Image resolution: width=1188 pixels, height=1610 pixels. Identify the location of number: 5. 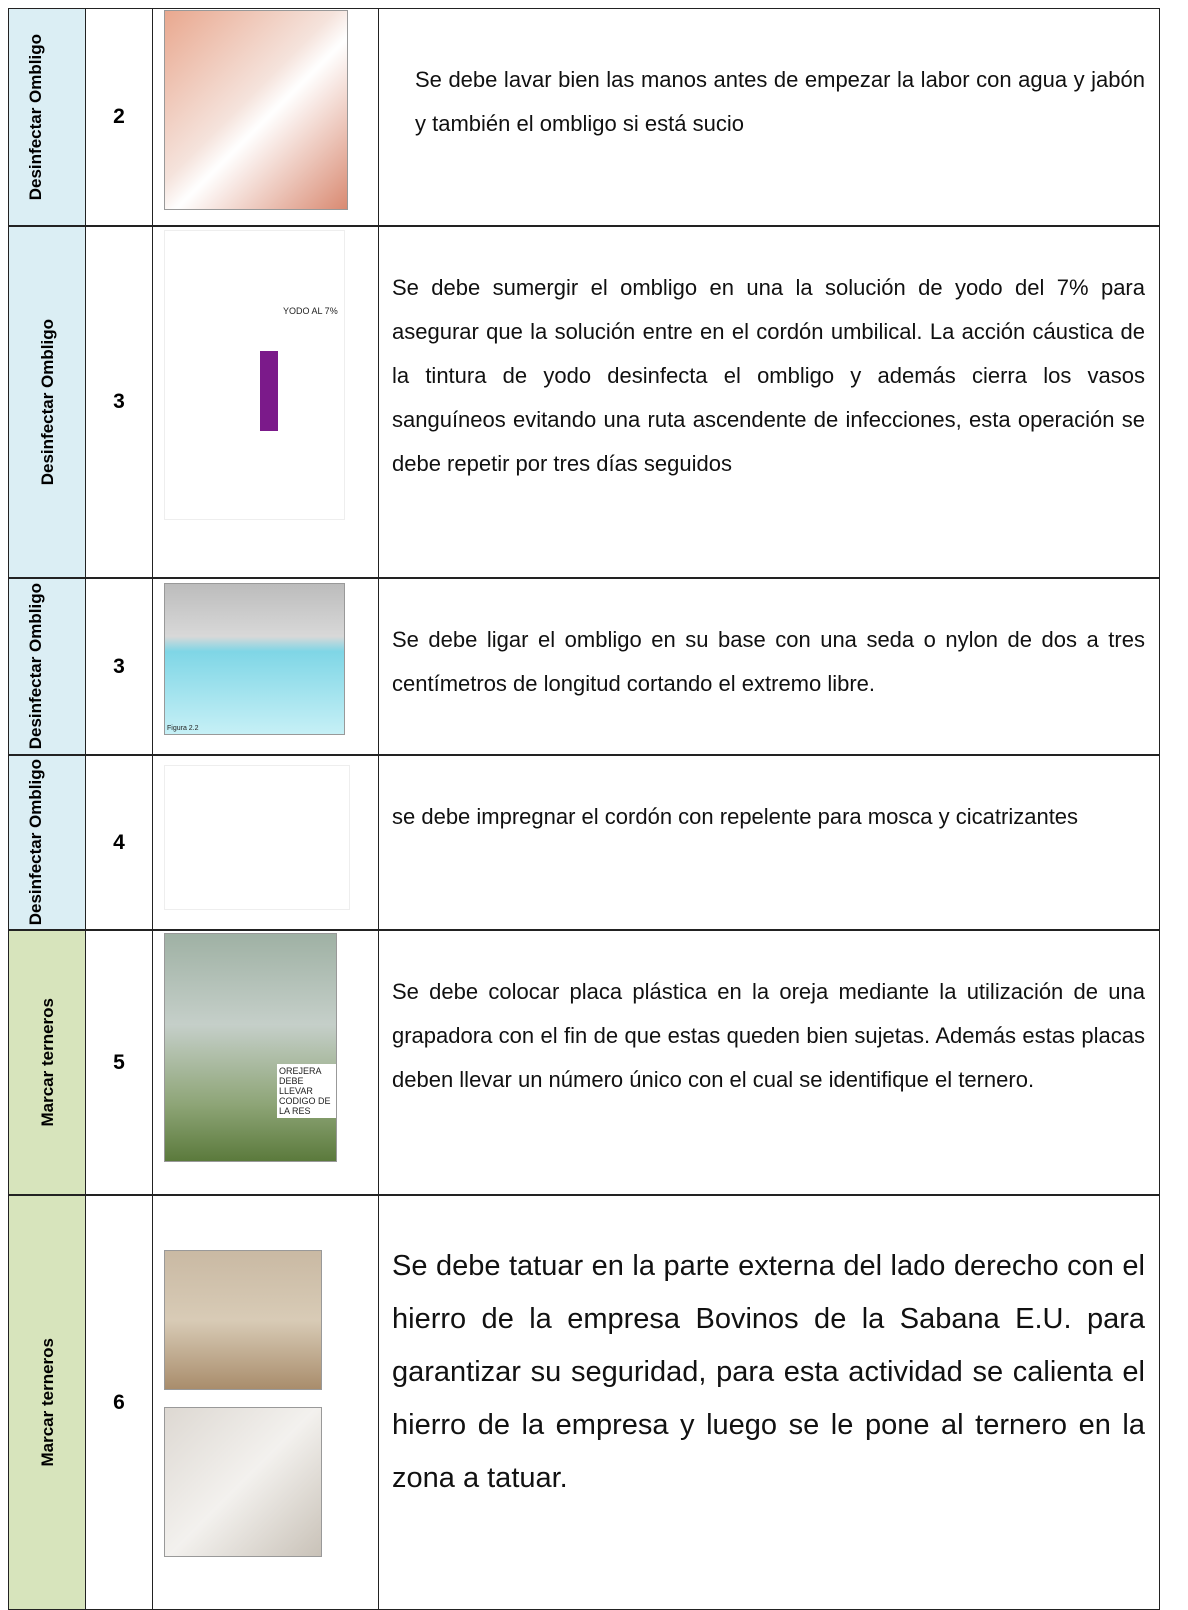
(119, 1062).